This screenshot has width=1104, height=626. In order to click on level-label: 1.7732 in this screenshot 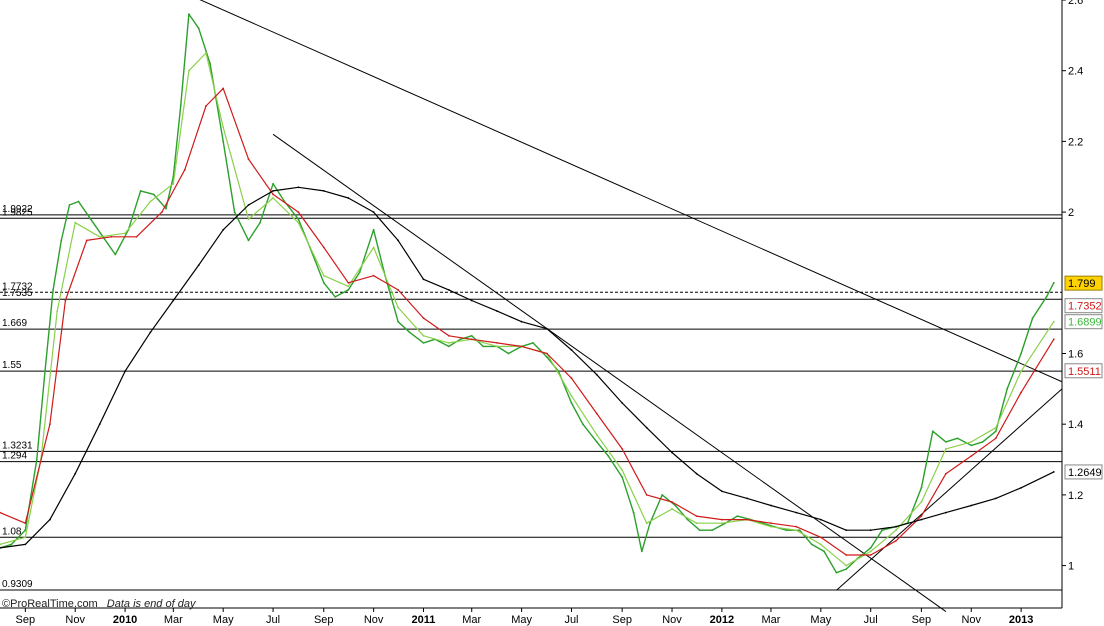, I will do `click(17, 286)`.